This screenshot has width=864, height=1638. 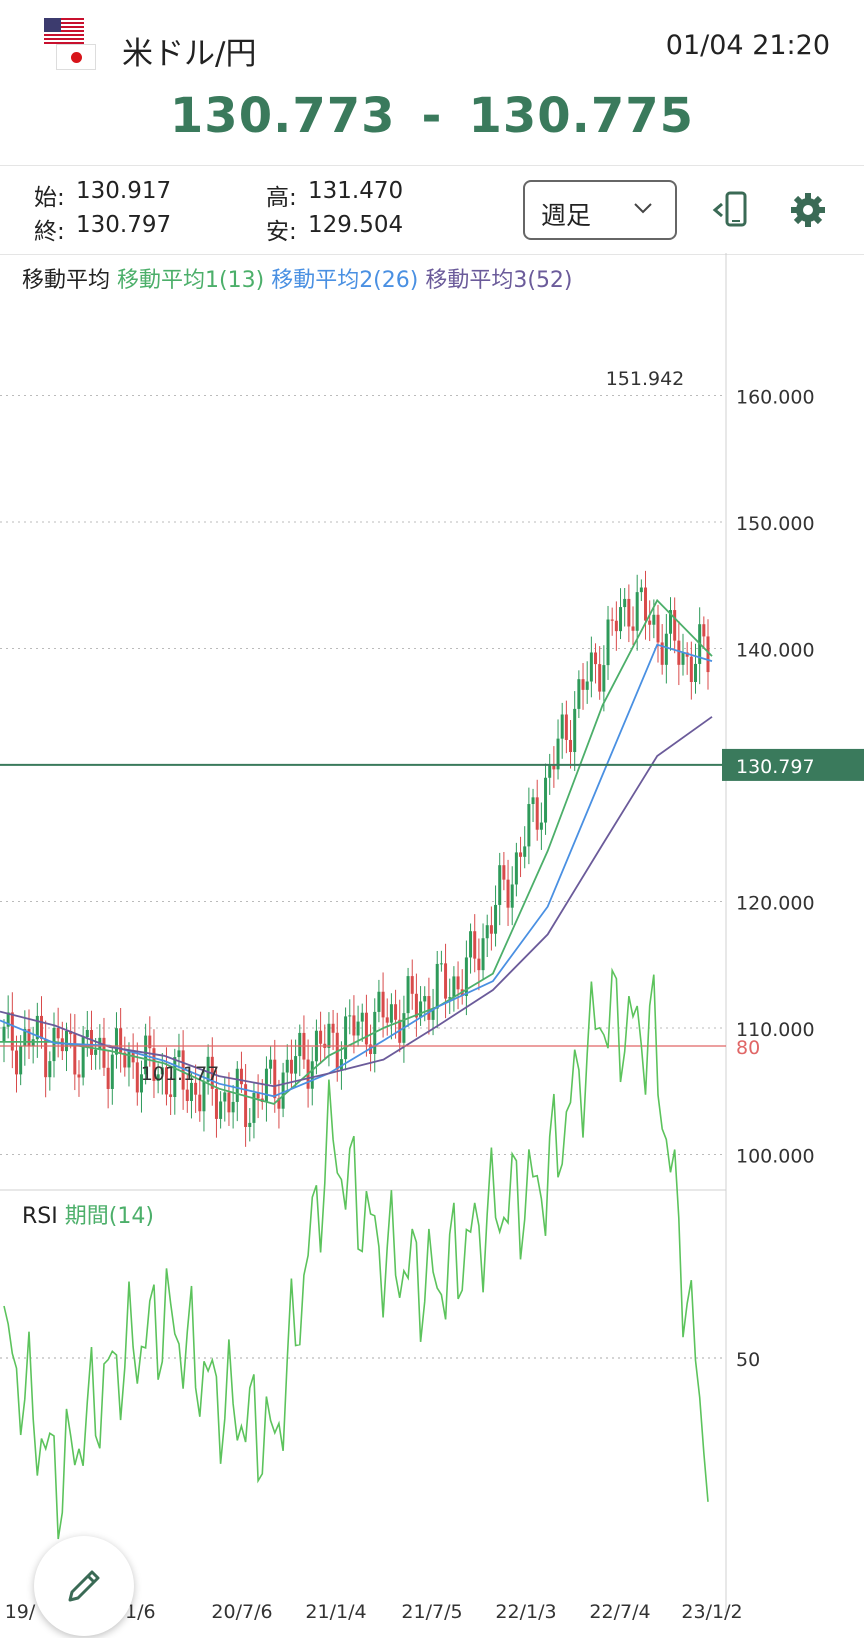 What do you see at coordinates (732, 210) in the screenshot?
I see `rotate-phone-icon` at bounding box center [732, 210].